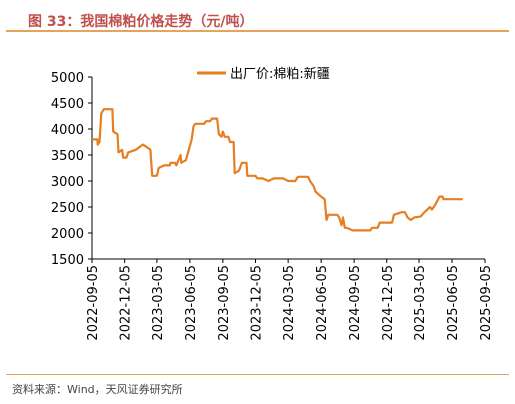 The image size is (515, 404). What do you see at coordinates (486, 303) in the screenshot?
I see `x-tick-label: 2025-09-05` at bounding box center [486, 303].